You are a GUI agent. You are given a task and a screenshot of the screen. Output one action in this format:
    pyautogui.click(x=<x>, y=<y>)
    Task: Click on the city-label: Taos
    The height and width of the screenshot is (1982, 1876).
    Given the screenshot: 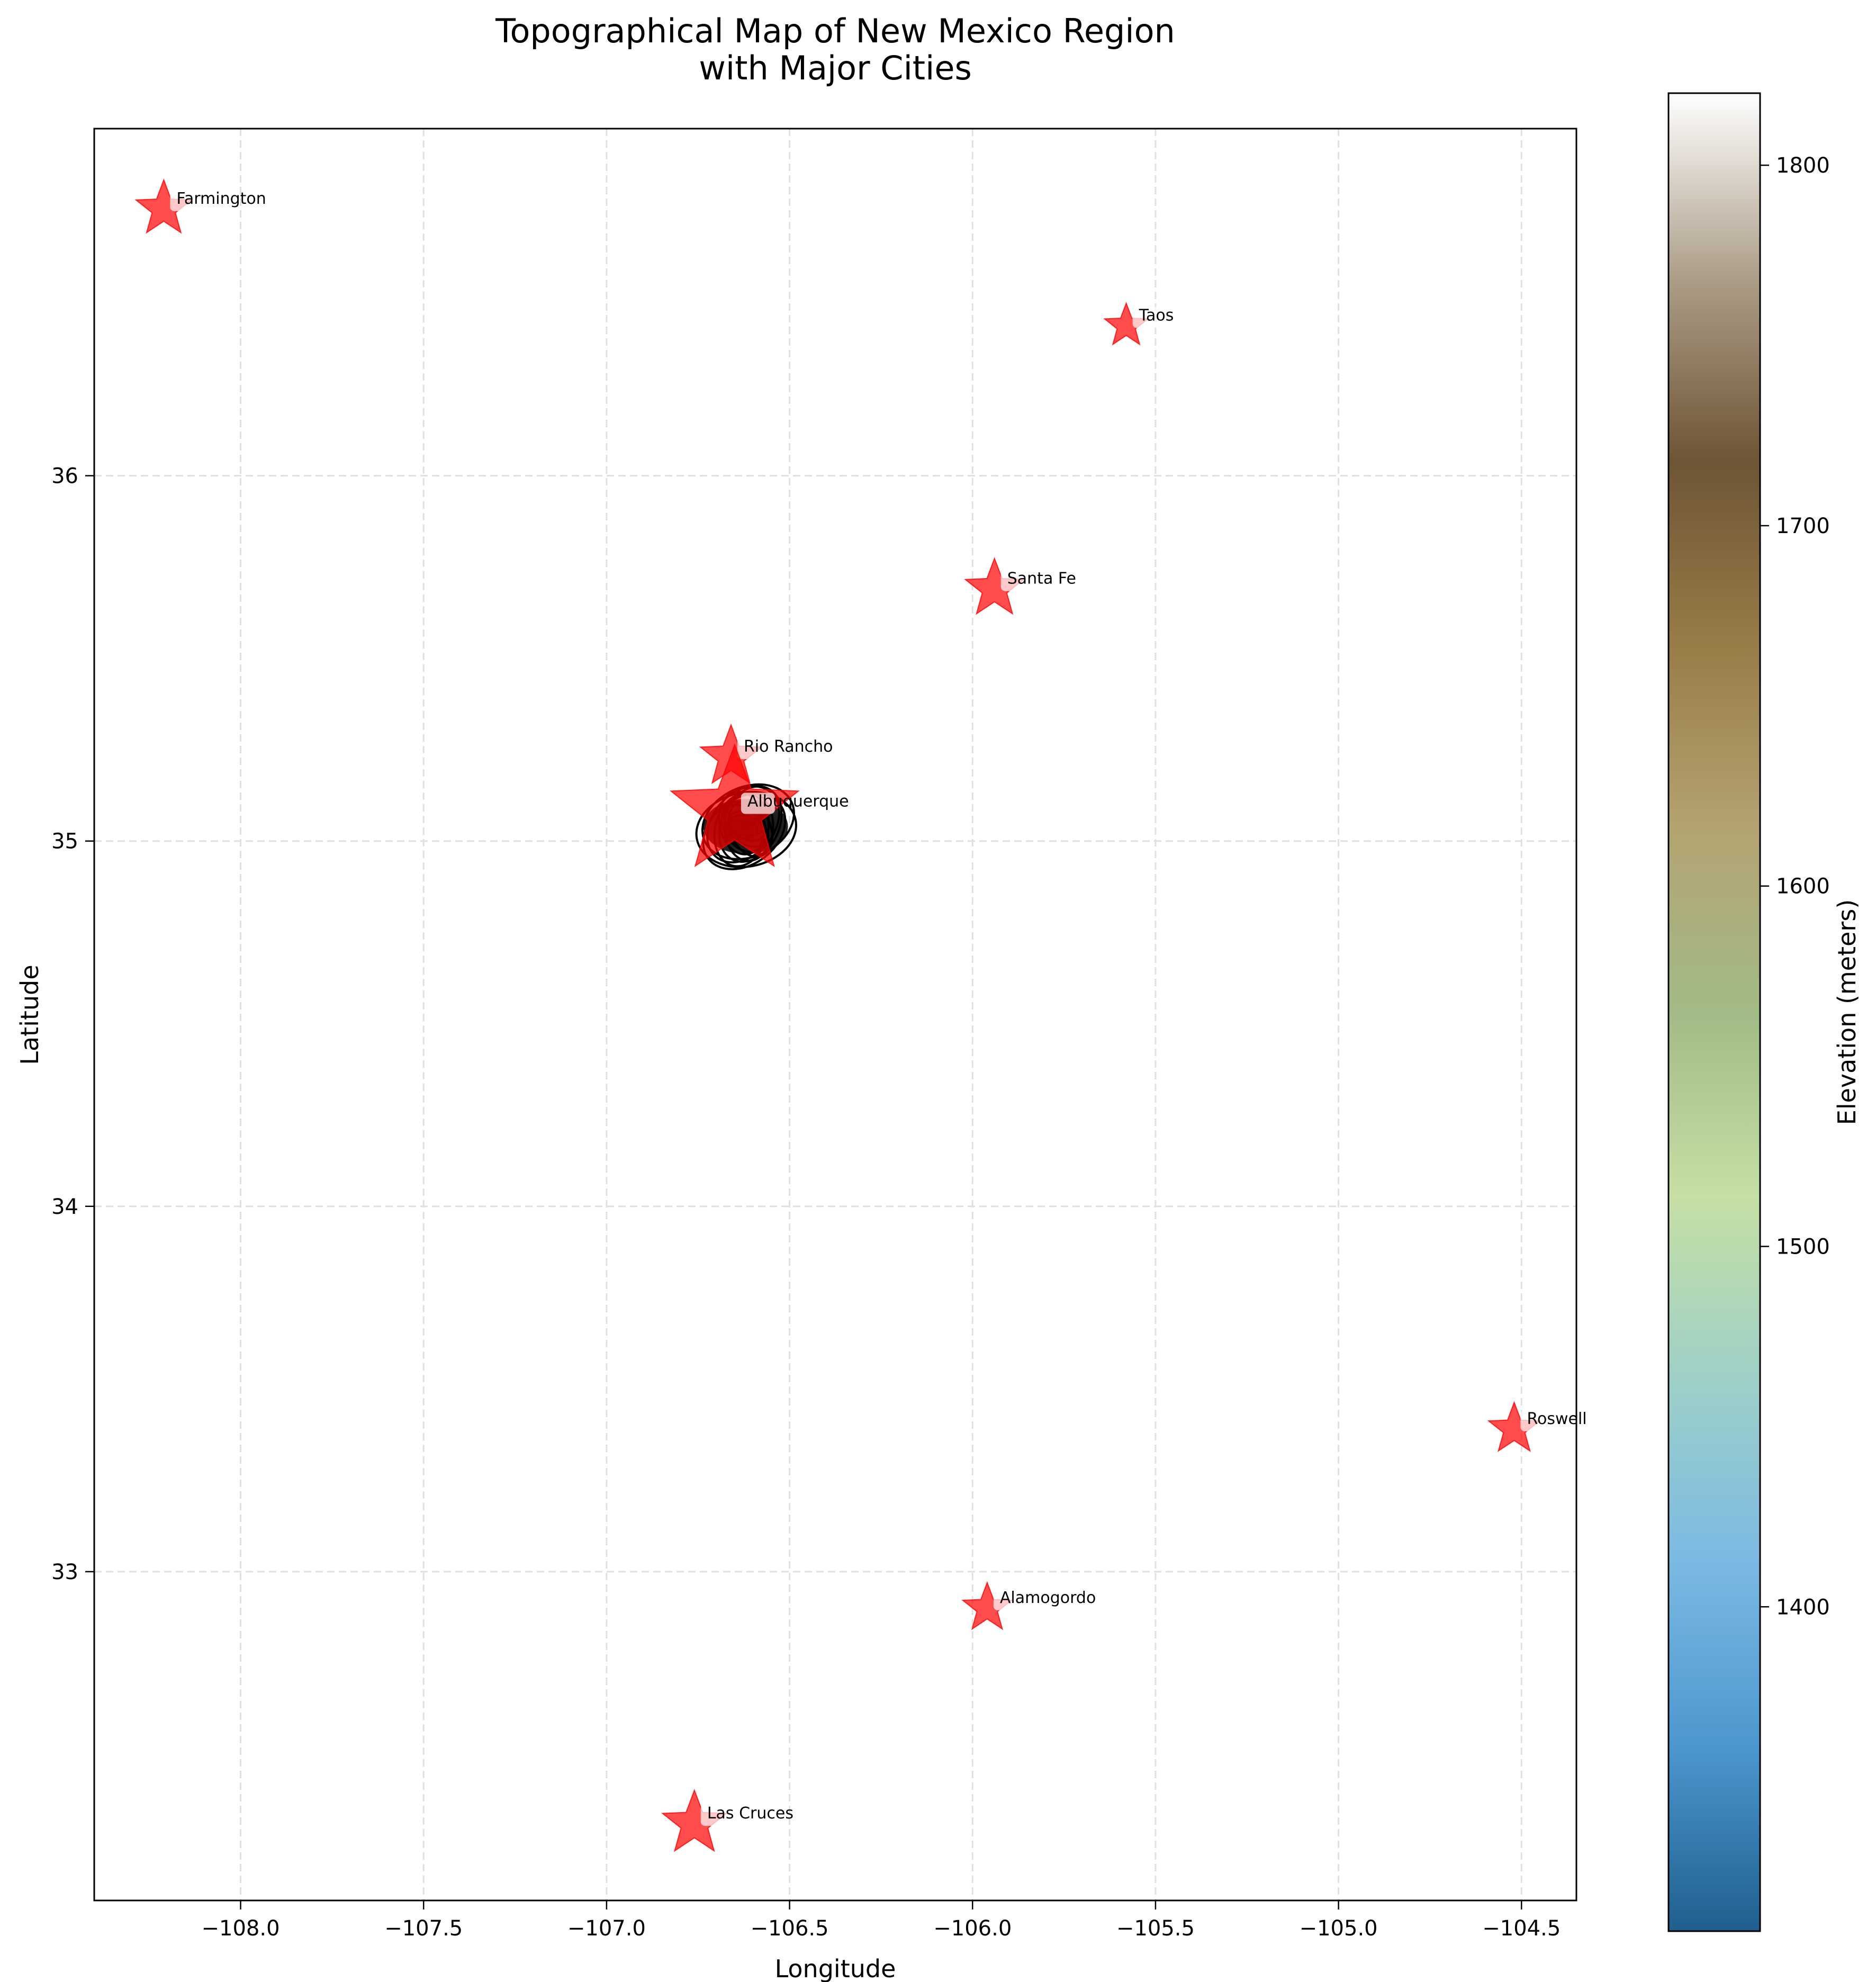 What is the action you would take?
    pyautogui.click(x=1157, y=316)
    